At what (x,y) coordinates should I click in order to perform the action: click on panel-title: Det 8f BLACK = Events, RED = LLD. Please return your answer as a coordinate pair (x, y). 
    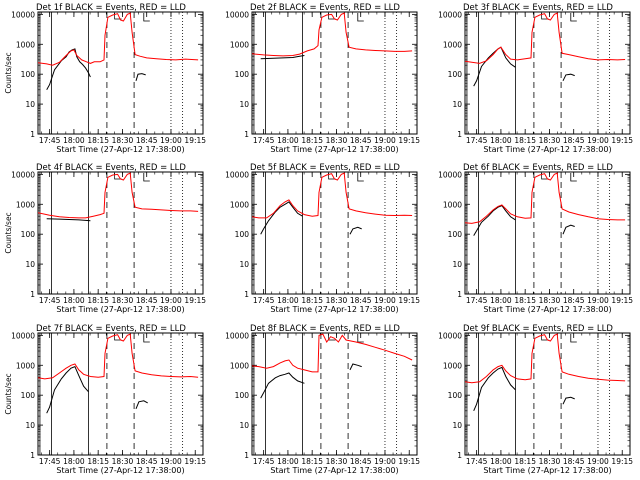
    Looking at the image, I should click on (325, 329).